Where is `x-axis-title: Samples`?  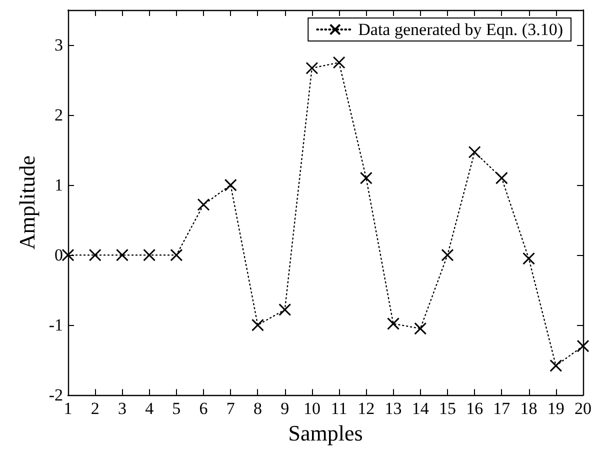
x-axis-title: Samples is located at coordinates (325, 433).